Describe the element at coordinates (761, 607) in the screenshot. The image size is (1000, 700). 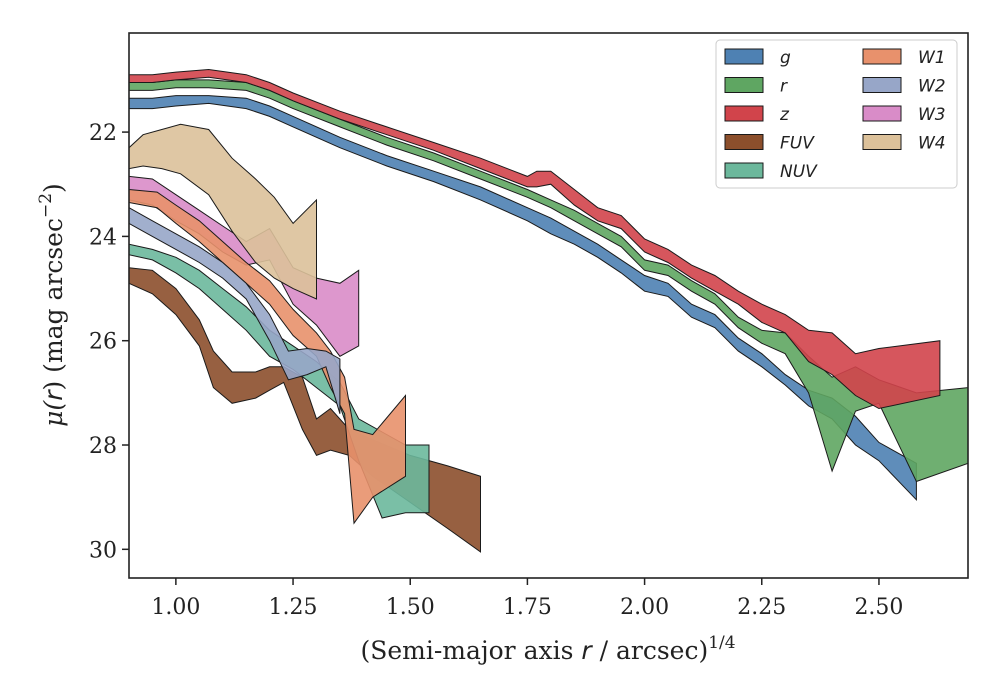
I see `x-tick-label: 2.25` at that location.